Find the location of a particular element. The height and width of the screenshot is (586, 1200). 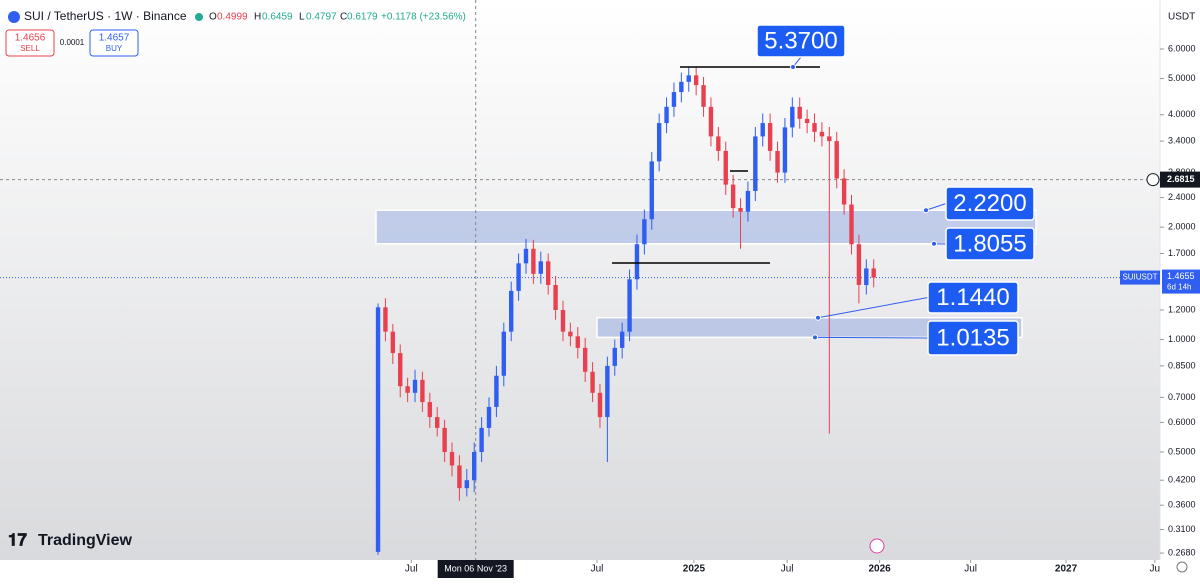

y-tick-label: 0.3600 is located at coordinates (1182, 505).